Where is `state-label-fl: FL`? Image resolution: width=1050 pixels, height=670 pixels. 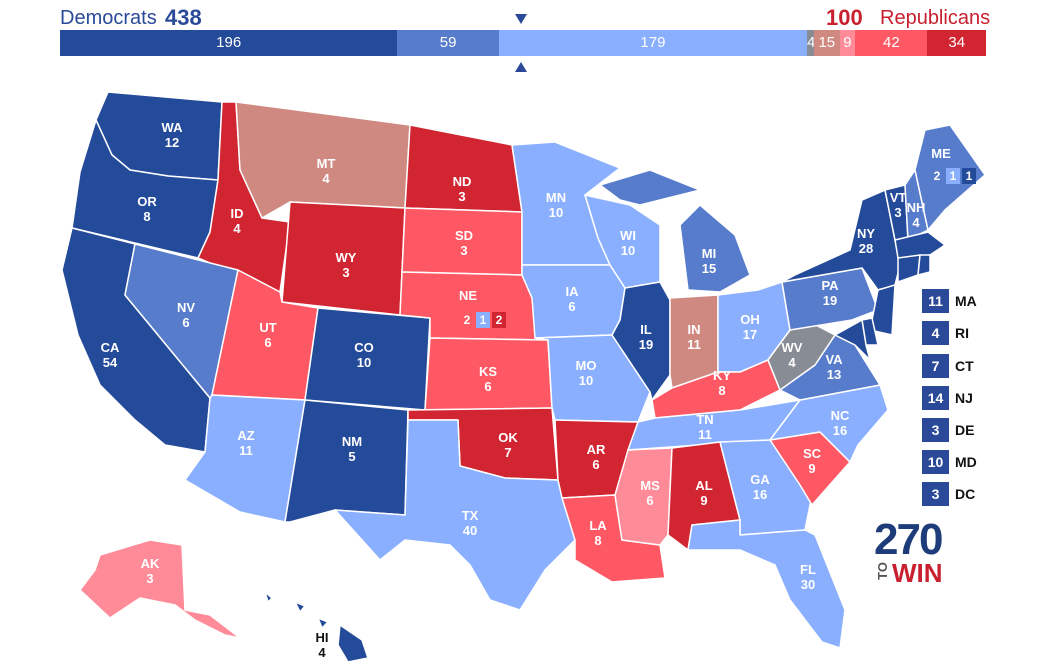 state-label-fl: FL is located at coordinates (808, 569).